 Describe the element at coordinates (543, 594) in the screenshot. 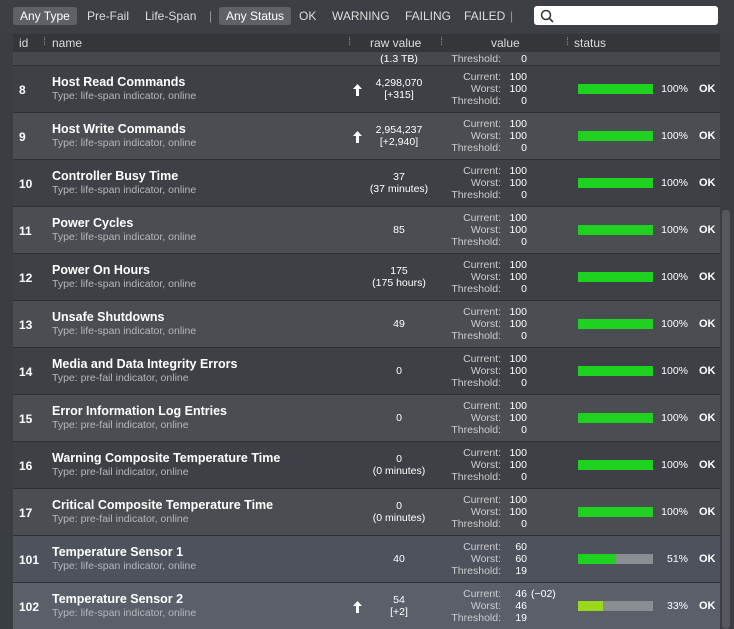

I see `value-delta: (−02)` at that location.